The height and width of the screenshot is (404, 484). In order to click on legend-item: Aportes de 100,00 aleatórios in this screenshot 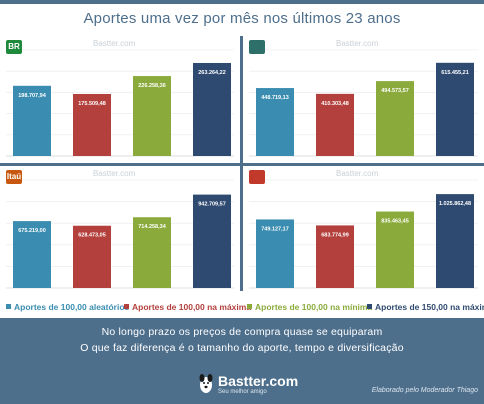, I will do `click(67, 307)`.